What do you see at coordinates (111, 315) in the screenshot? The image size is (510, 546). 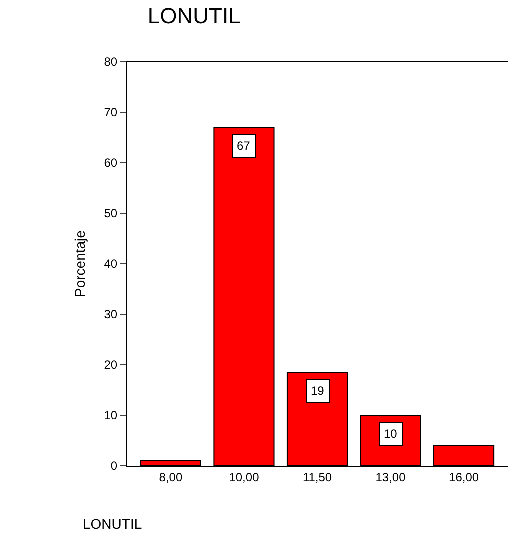 I see `y-tick-label: 30` at bounding box center [111, 315].